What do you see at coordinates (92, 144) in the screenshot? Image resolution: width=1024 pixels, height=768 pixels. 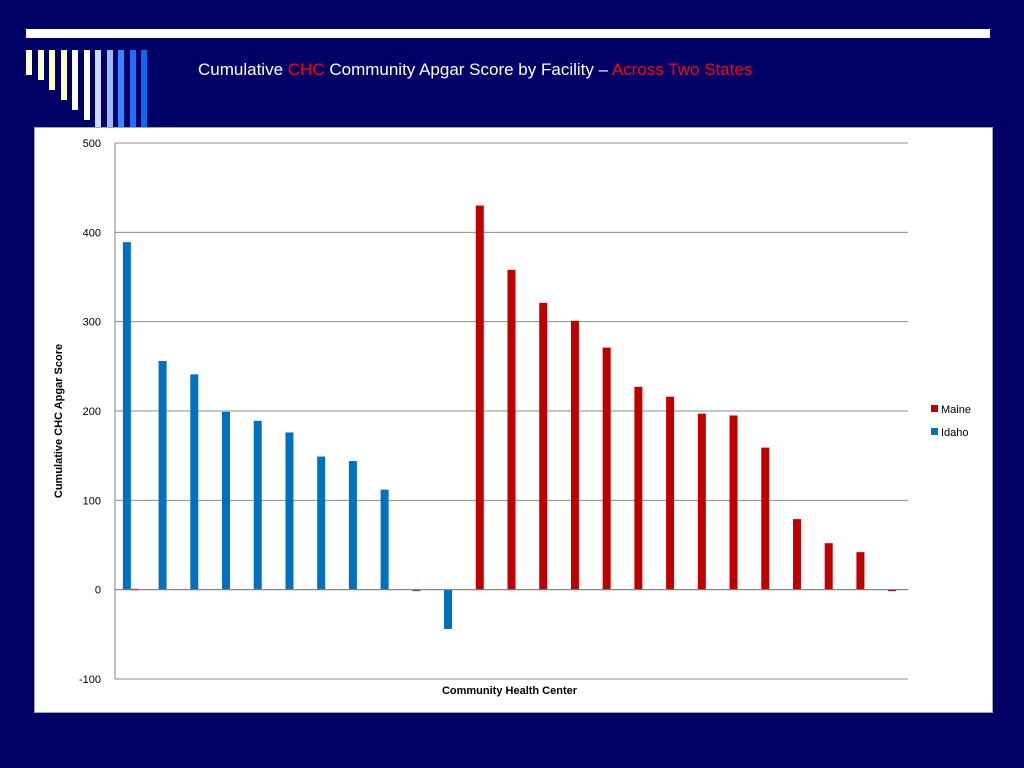 I see `y-tick-label: 500` at bounding box center [92, 144].